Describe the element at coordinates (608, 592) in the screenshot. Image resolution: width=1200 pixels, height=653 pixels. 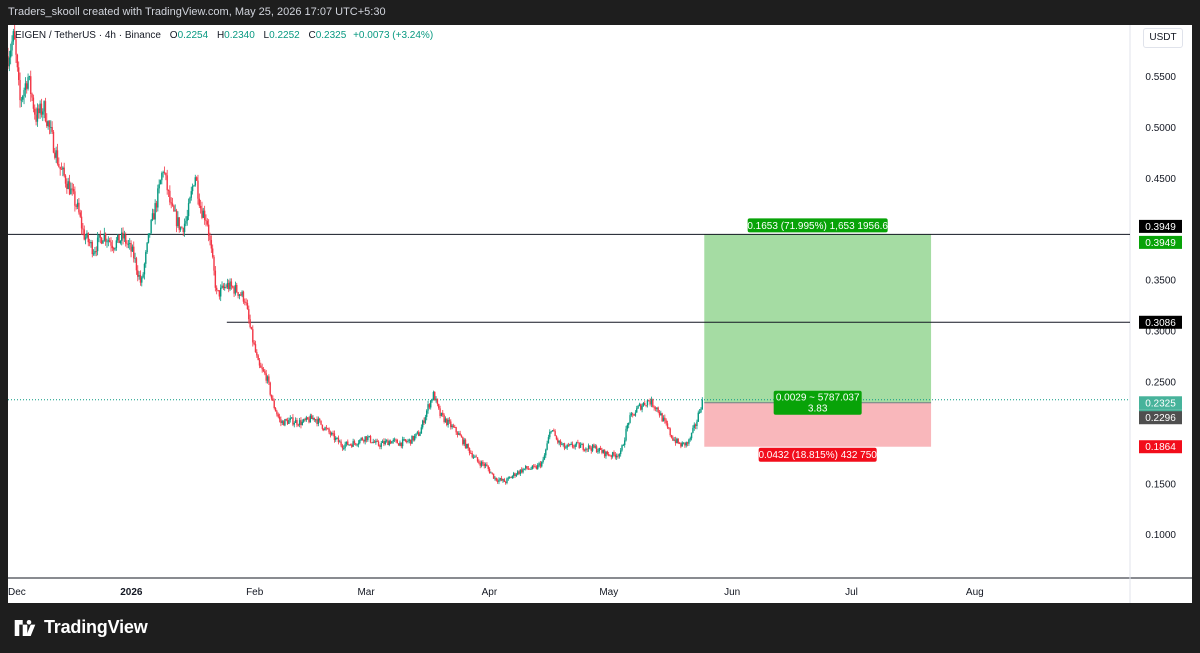
I see `x-tick-label: May` at that location.